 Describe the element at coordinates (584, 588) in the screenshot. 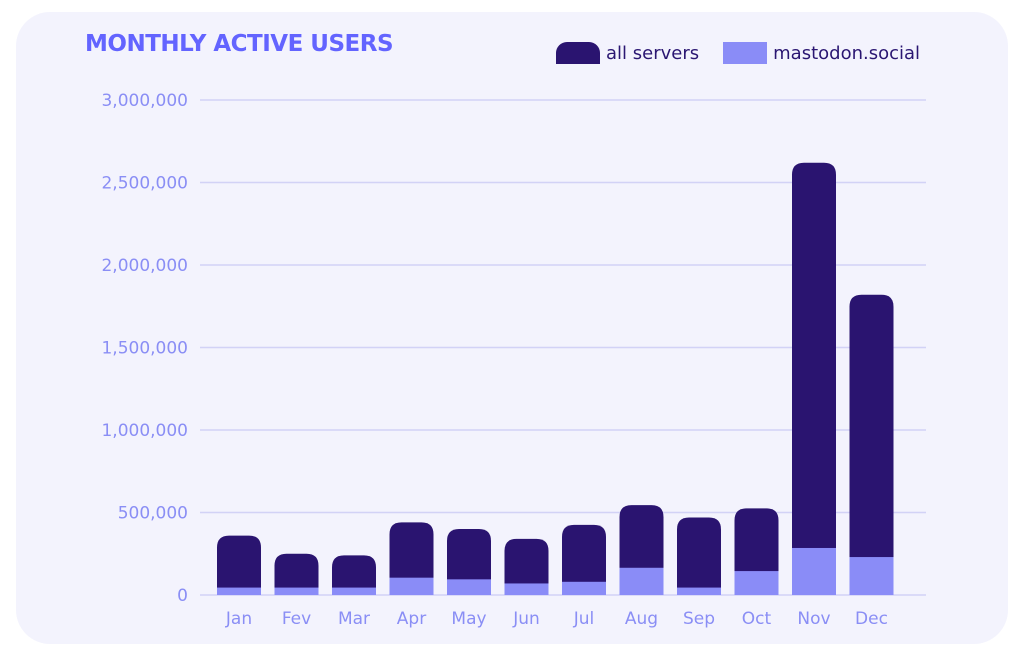

I see `bar-mastodon-social-jul` at that location.